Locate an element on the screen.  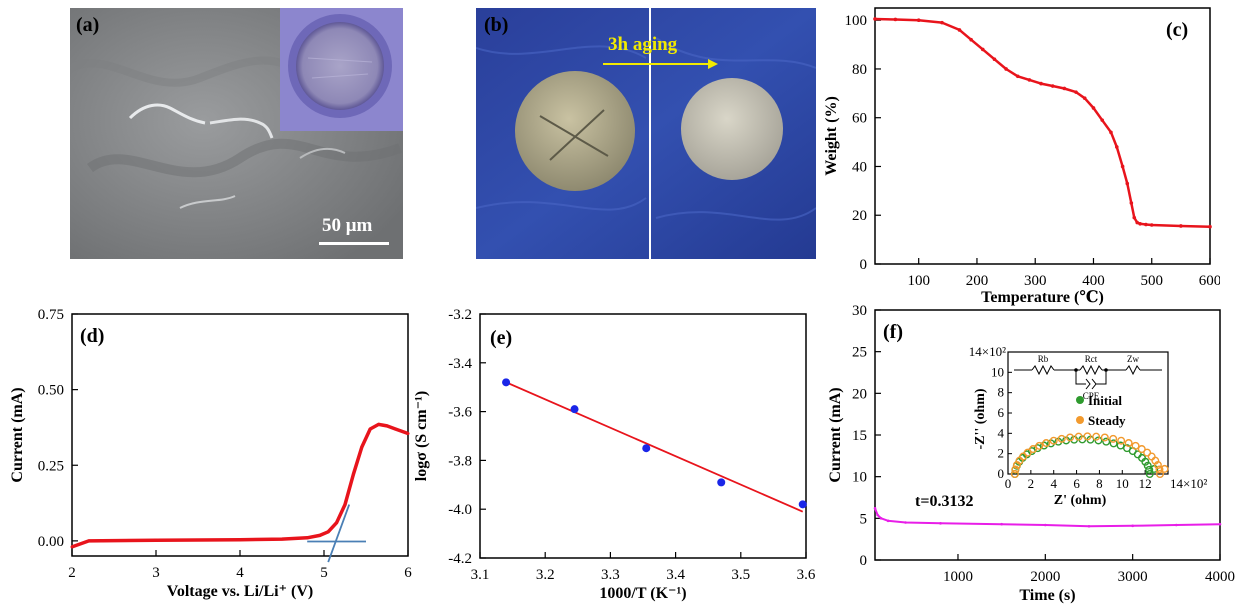
y-tick-label: 20 is located at coordinates (859, 216).